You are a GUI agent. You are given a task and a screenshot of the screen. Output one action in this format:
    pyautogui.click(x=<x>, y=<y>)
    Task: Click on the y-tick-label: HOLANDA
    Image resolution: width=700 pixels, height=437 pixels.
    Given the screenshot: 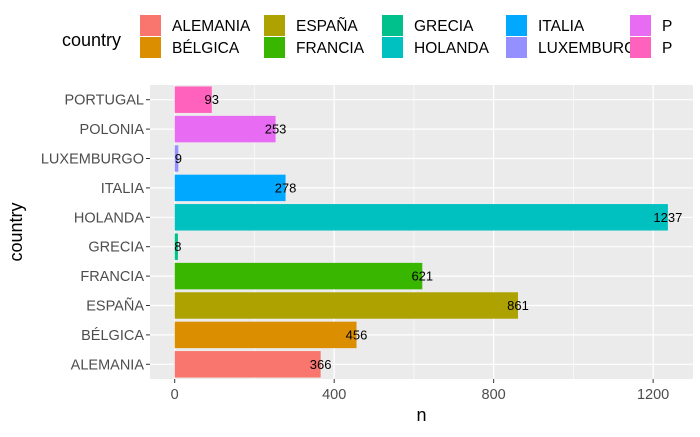 What is the action you would take?
    pyautogui.click(x=109, y=218)
    